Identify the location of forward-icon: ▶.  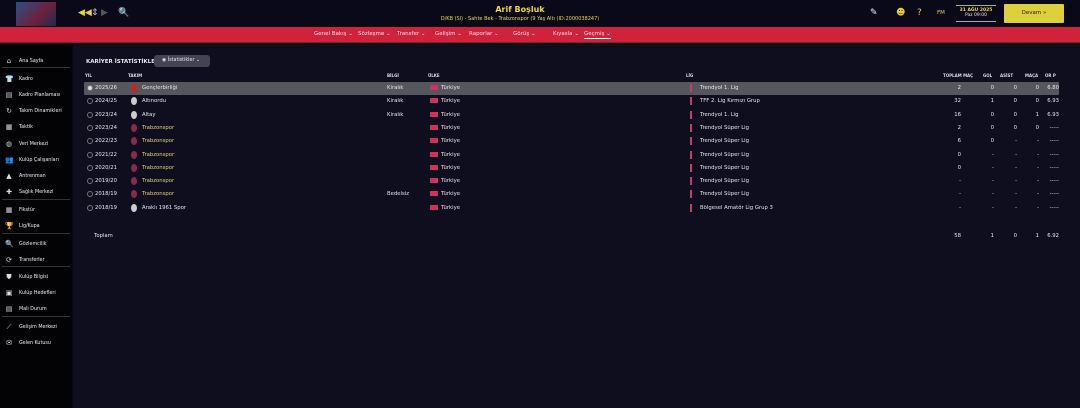
(104, 13).